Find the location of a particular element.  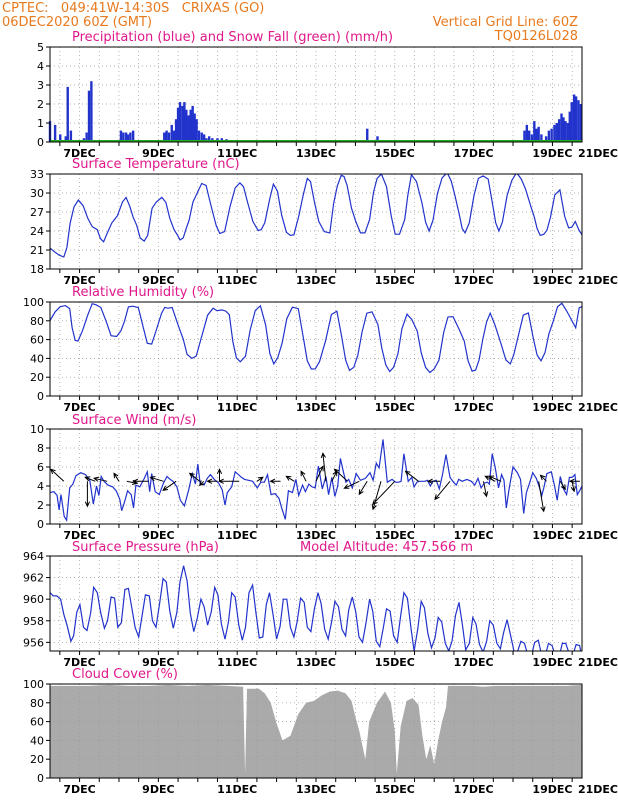

cloud-xtick-label: 7DEC is located at coordinates (79, 789).